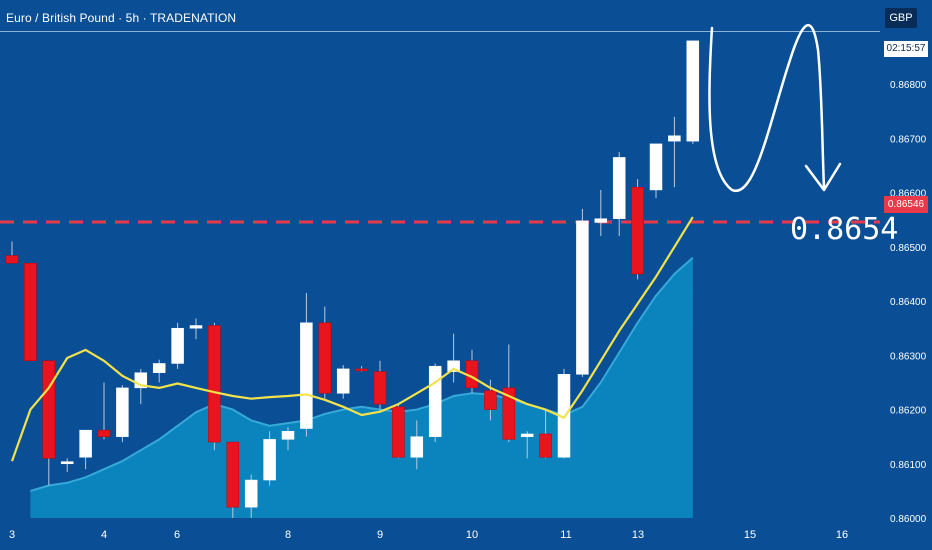  I want to click on bar-countdown: 02:15:57, so click(906, 49).